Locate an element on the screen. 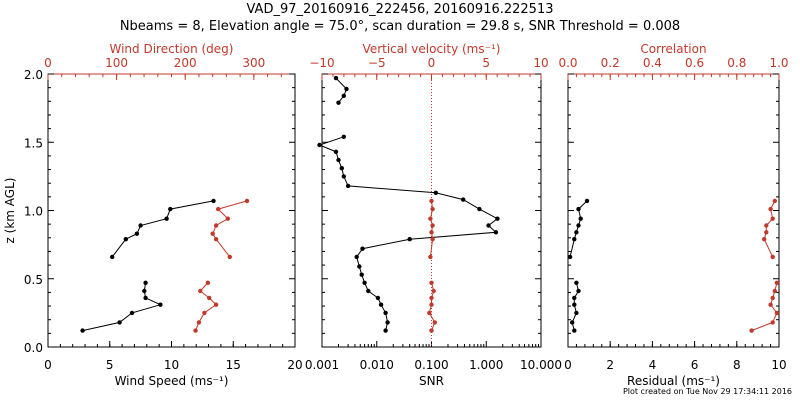  top-tick-label: 0.6 is located at coordinates (694, 63).